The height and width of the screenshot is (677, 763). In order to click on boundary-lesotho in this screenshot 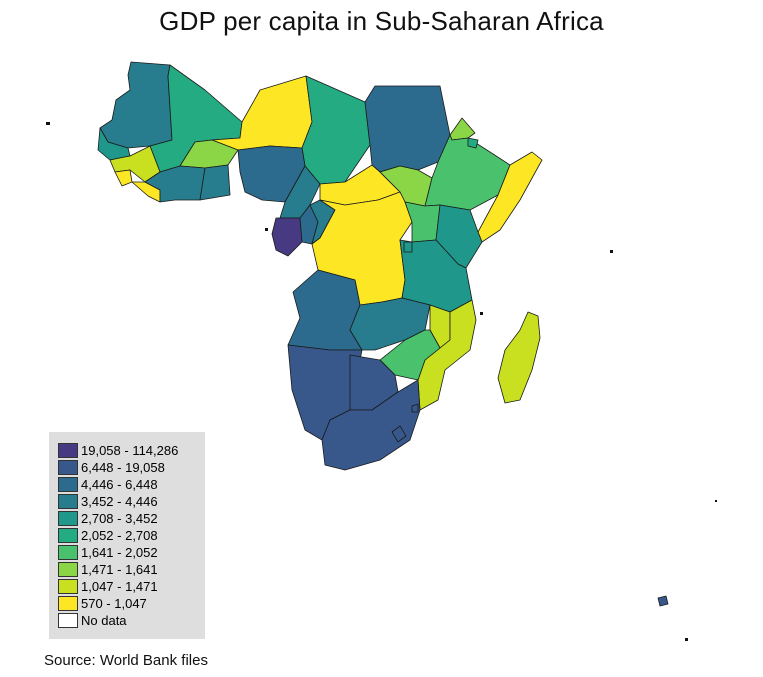, I will do `click(399, 434)`.